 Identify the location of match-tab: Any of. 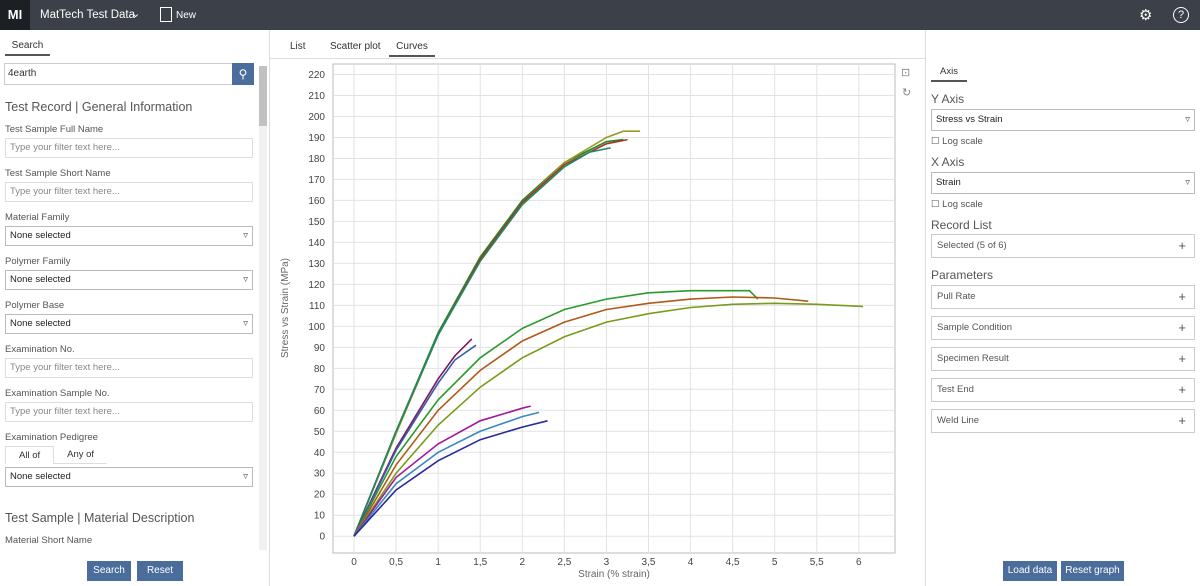
(81, 455).